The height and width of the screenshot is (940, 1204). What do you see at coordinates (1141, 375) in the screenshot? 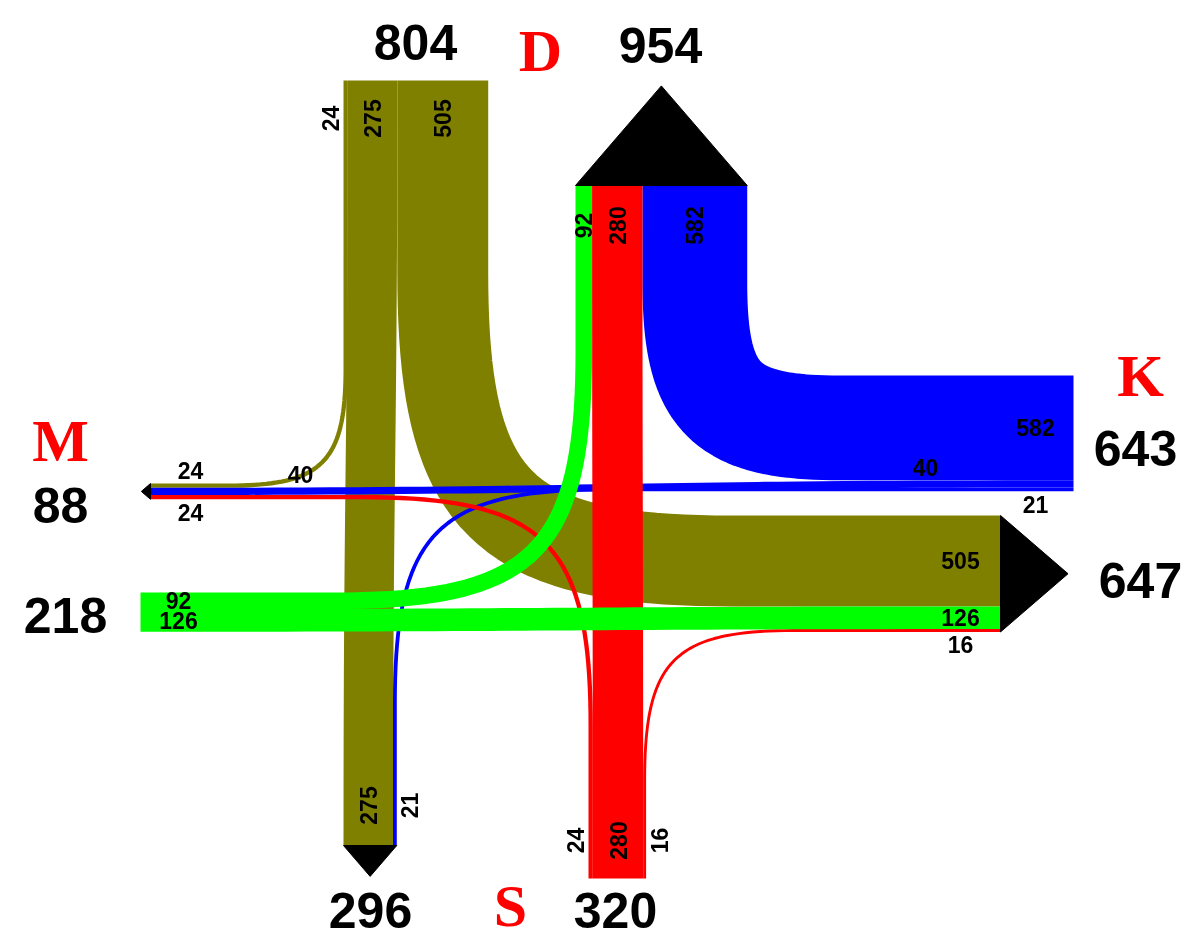
I see `category-label: K` at bounding box center [1141, 375].